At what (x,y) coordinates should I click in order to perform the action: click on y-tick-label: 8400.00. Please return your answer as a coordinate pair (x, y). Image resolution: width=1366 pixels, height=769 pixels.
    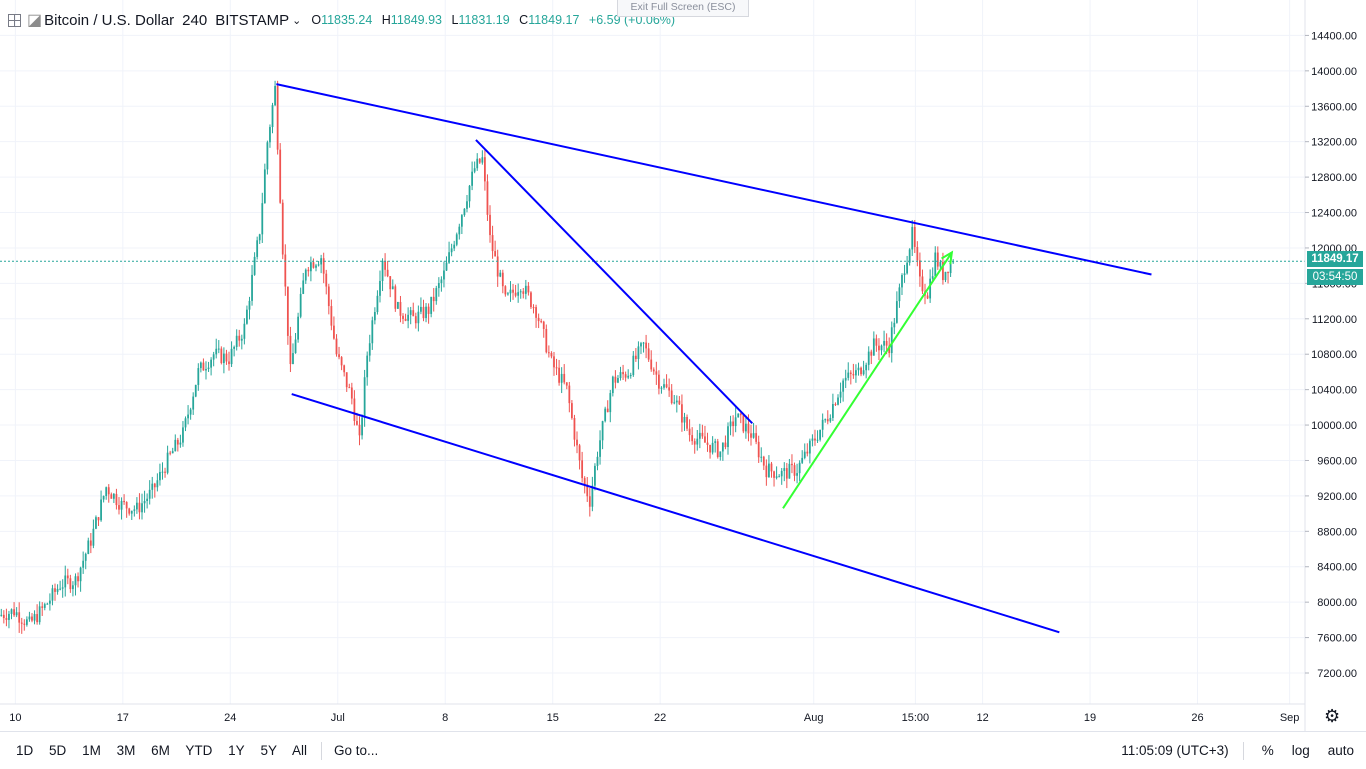
    Looking at the image, I should click on (1337, 568).